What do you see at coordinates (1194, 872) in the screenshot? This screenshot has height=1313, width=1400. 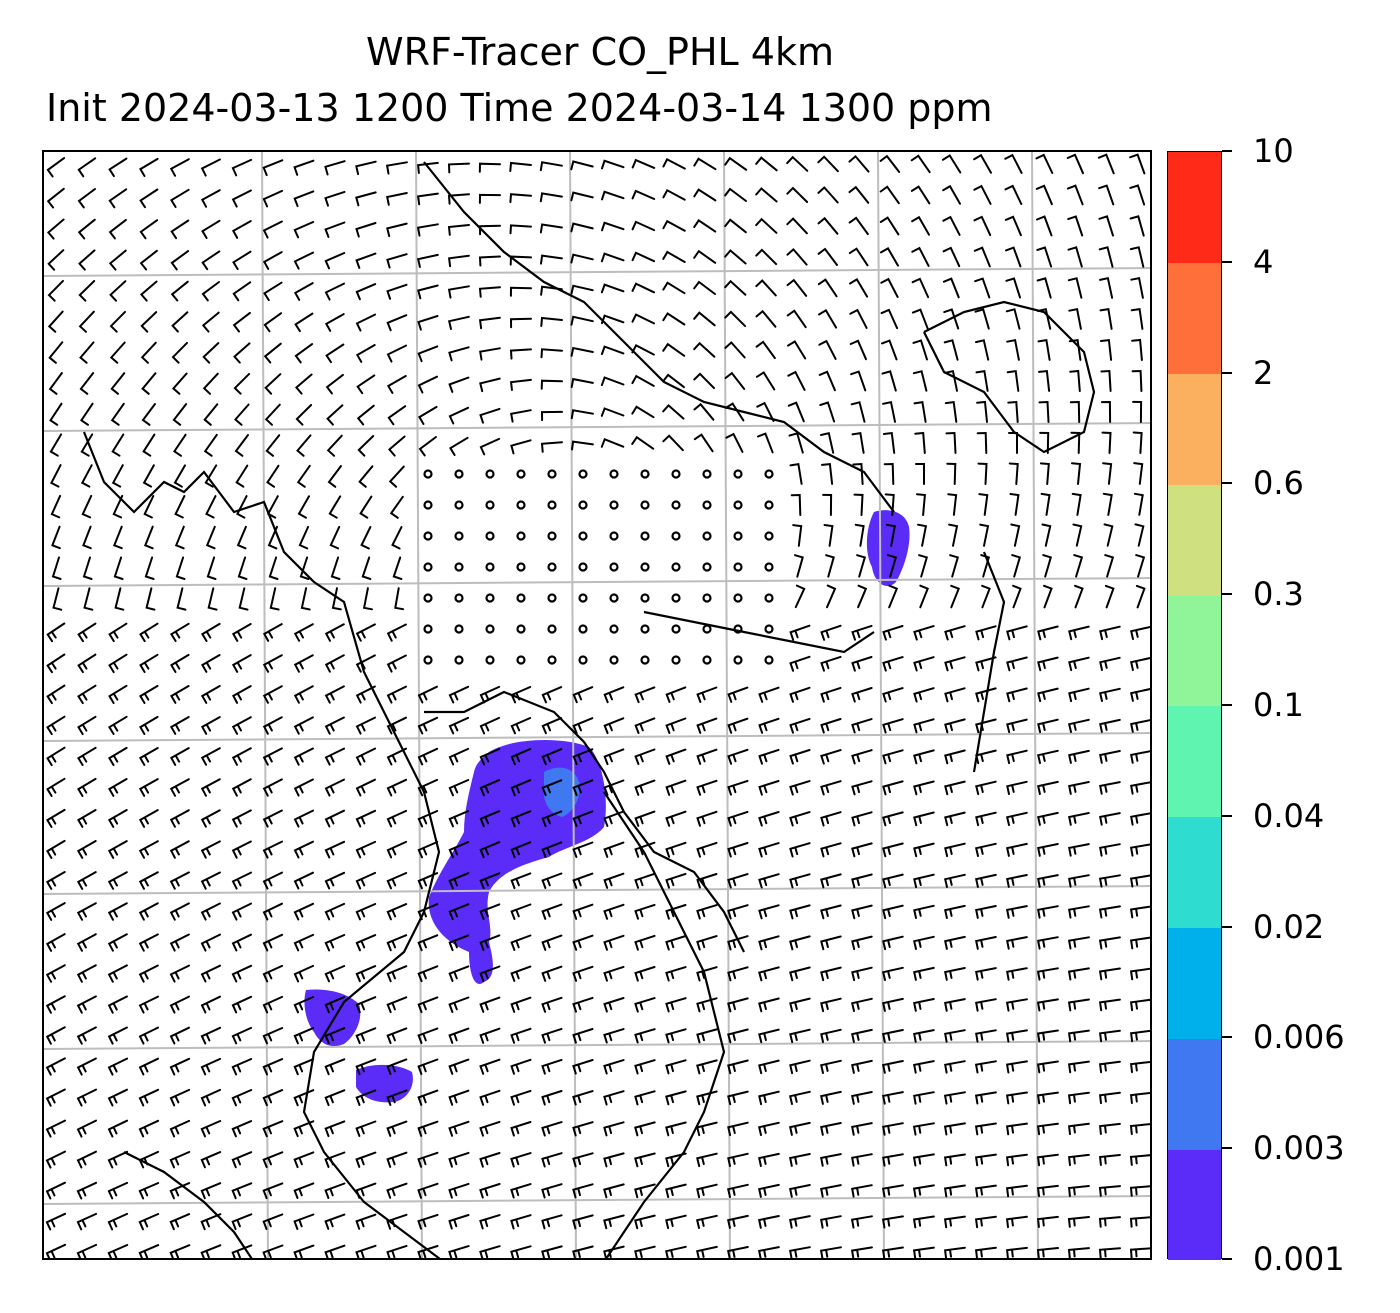 I see `colorbar-segment` at bounding box center [1194, 872].